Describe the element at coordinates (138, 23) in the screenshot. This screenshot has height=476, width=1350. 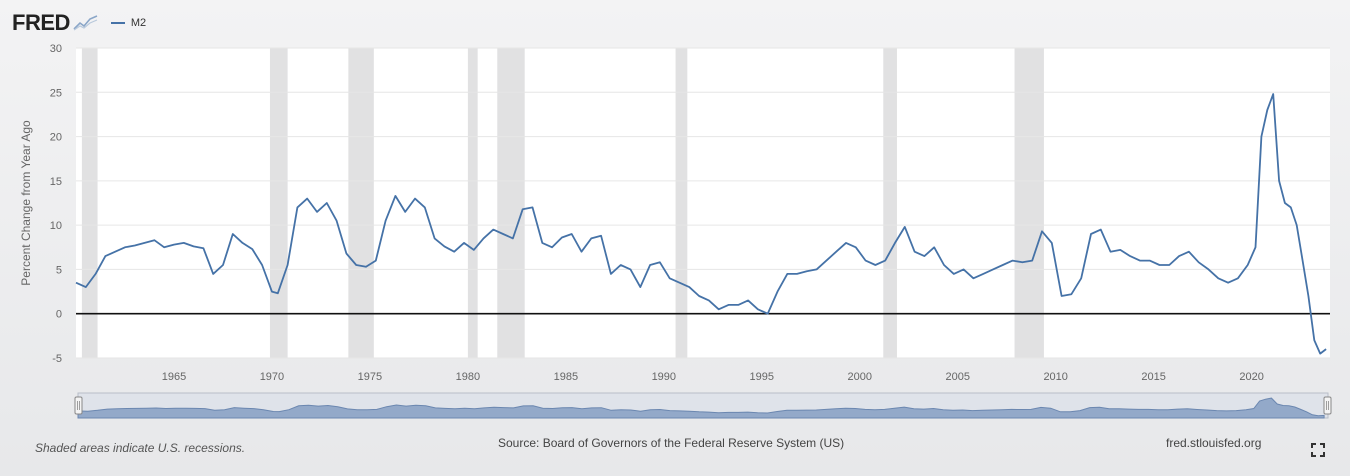
I see `legend-label-m2: M2` at that location.